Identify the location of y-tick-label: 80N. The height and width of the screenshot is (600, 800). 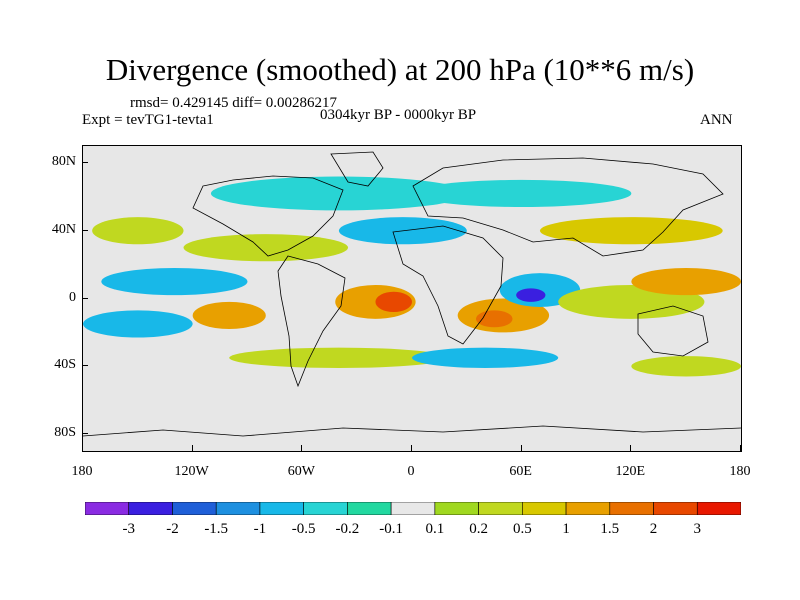
(63, 161).